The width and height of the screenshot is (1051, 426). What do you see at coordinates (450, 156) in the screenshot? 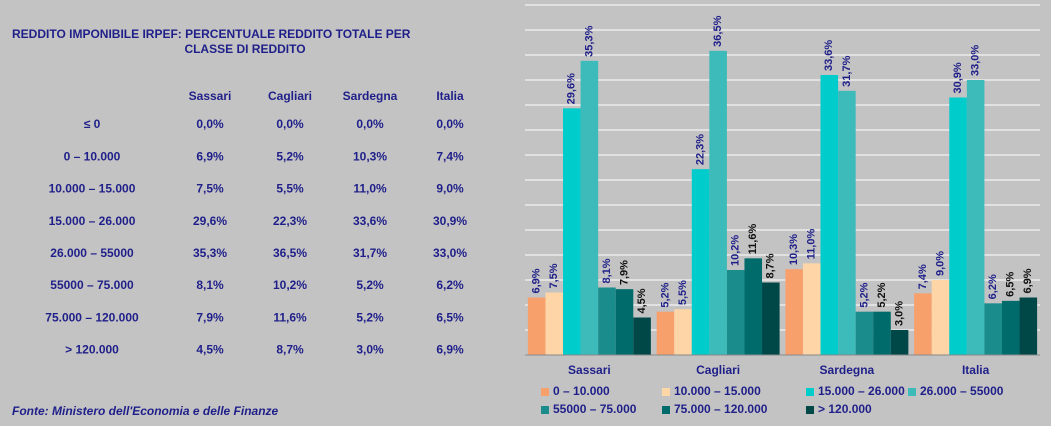
I see `table-cell: 7,4%` at bounding box center [450, 156].